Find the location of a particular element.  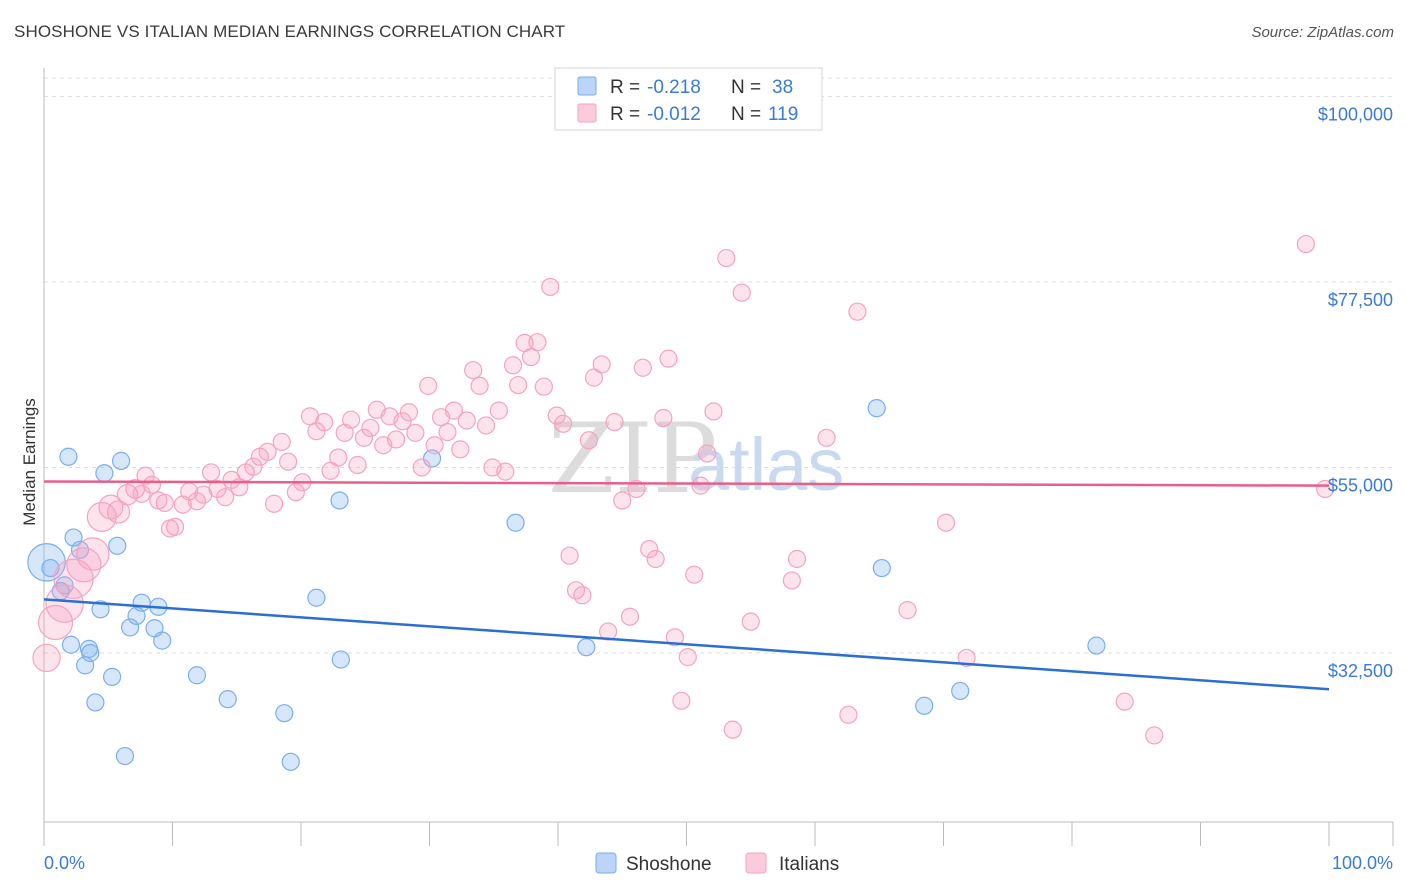

series-legend: Shoshone Italians is located at coordinates (717, 863).